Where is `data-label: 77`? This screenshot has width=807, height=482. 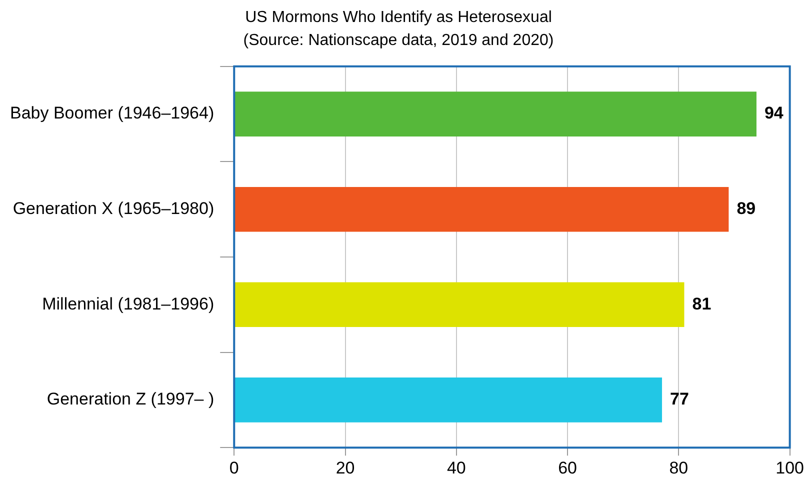 data-label: 77 is located at coordinates (679, 399).